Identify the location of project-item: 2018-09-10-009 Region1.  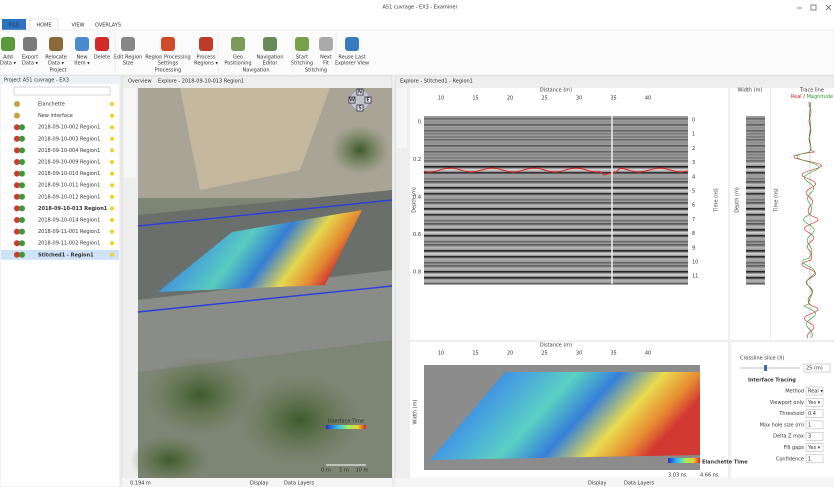
(69, 163).